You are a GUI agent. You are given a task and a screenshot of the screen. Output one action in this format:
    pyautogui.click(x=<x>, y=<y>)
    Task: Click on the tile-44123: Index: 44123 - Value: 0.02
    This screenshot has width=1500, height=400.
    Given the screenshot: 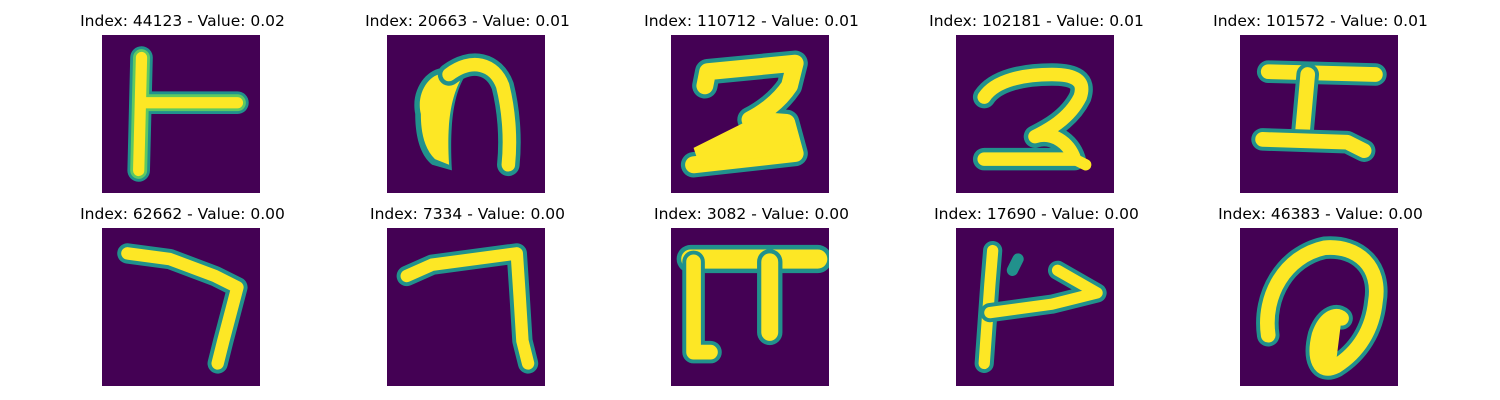 What is the action you would take?
    pyautogui.click(x=182, y=102)
    